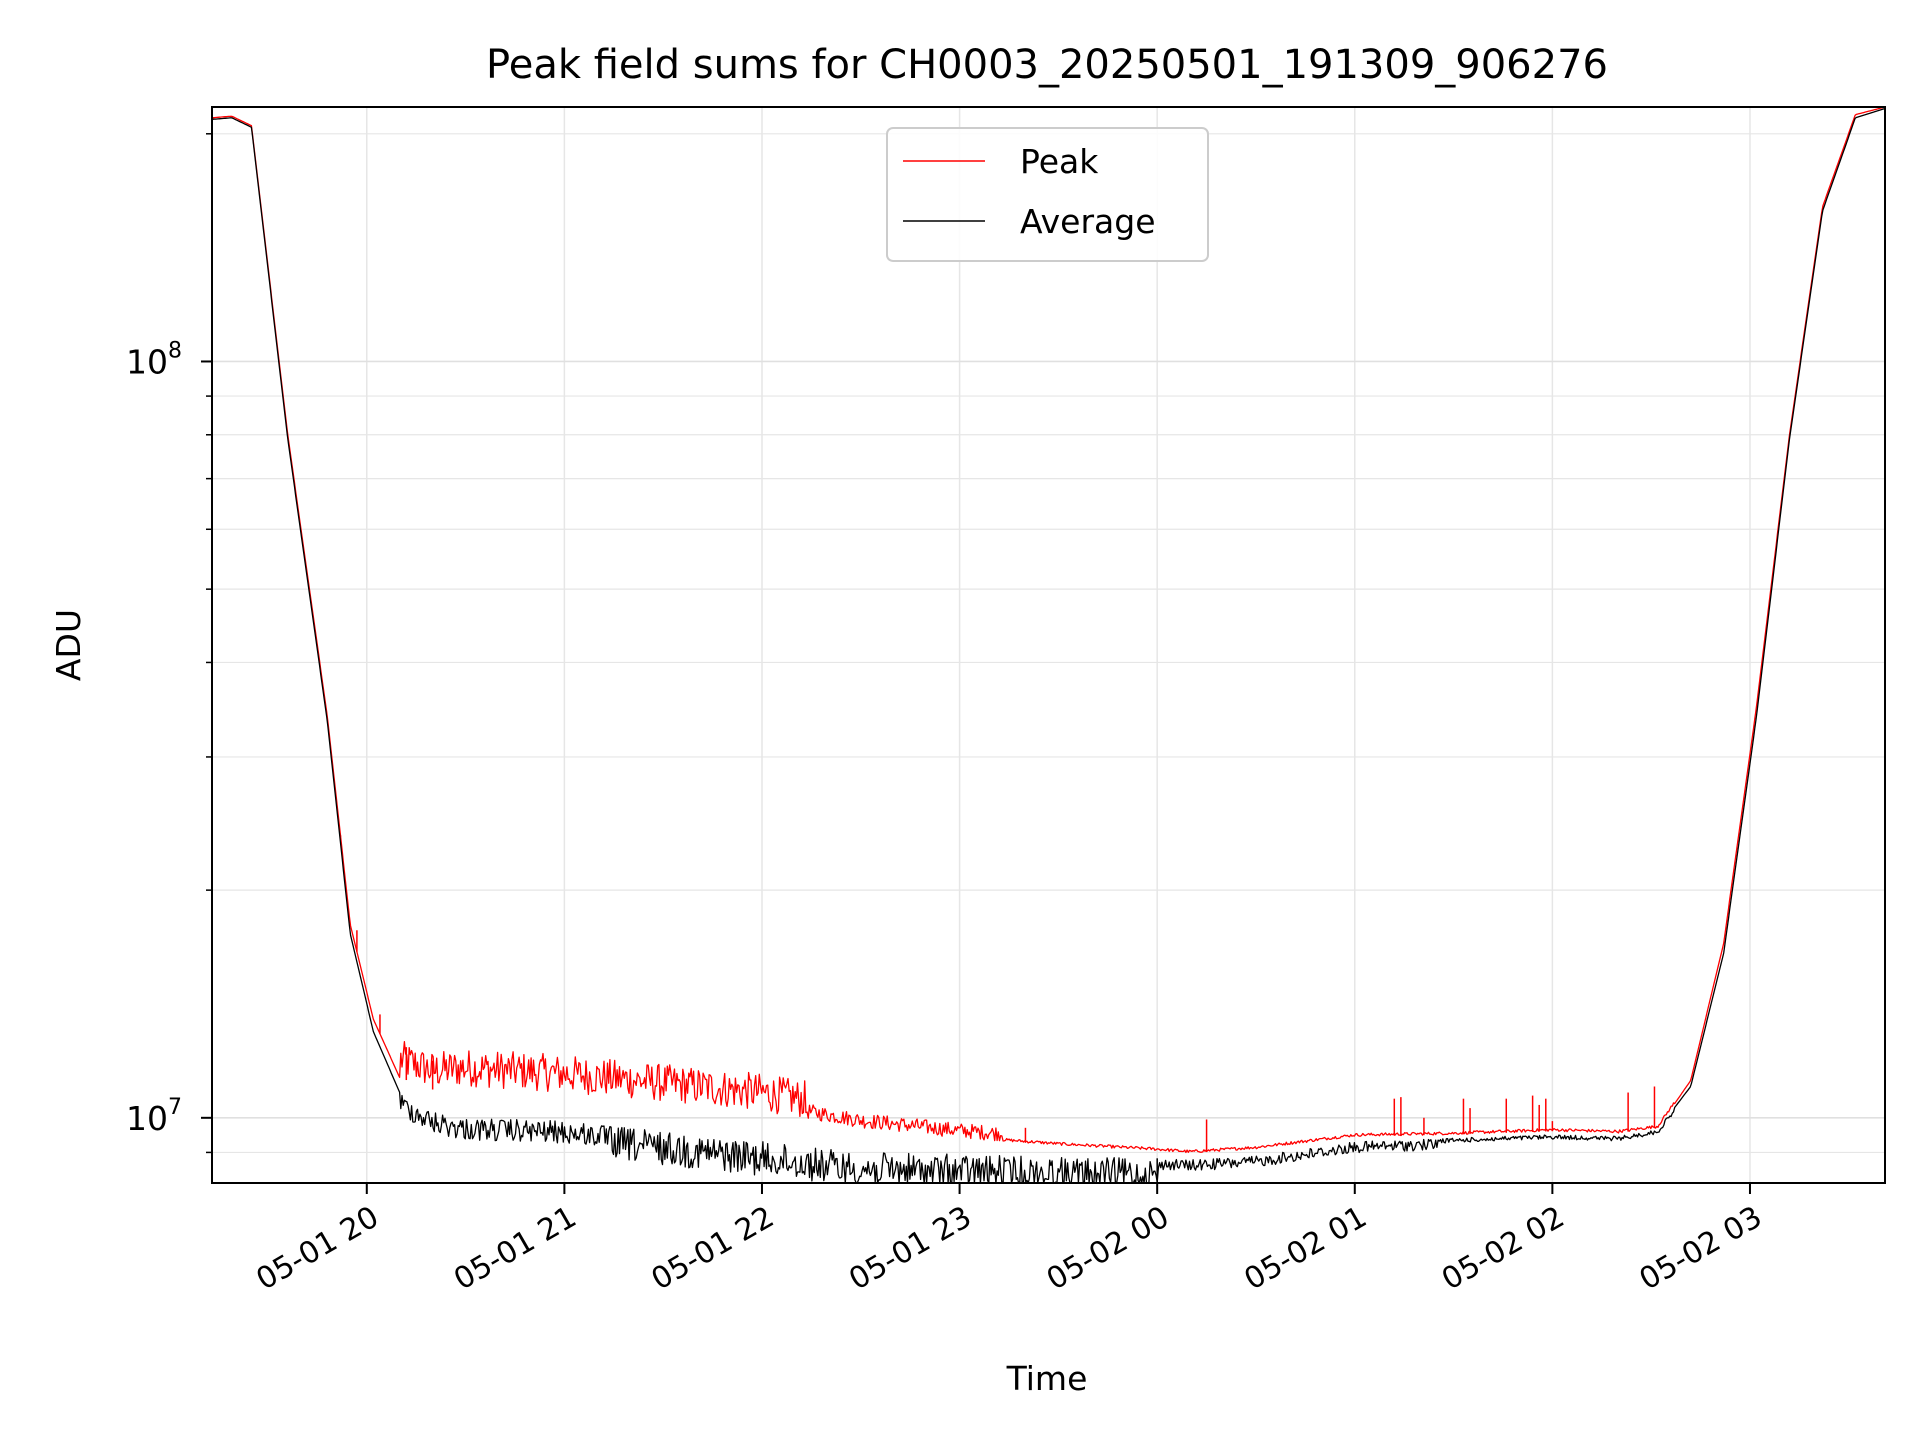 This screenshot has width=1920, height=1445. Describe the element at coordinates (154, 1116) in the screenshot. I see `y-tick-label: 10⁷` at that location.